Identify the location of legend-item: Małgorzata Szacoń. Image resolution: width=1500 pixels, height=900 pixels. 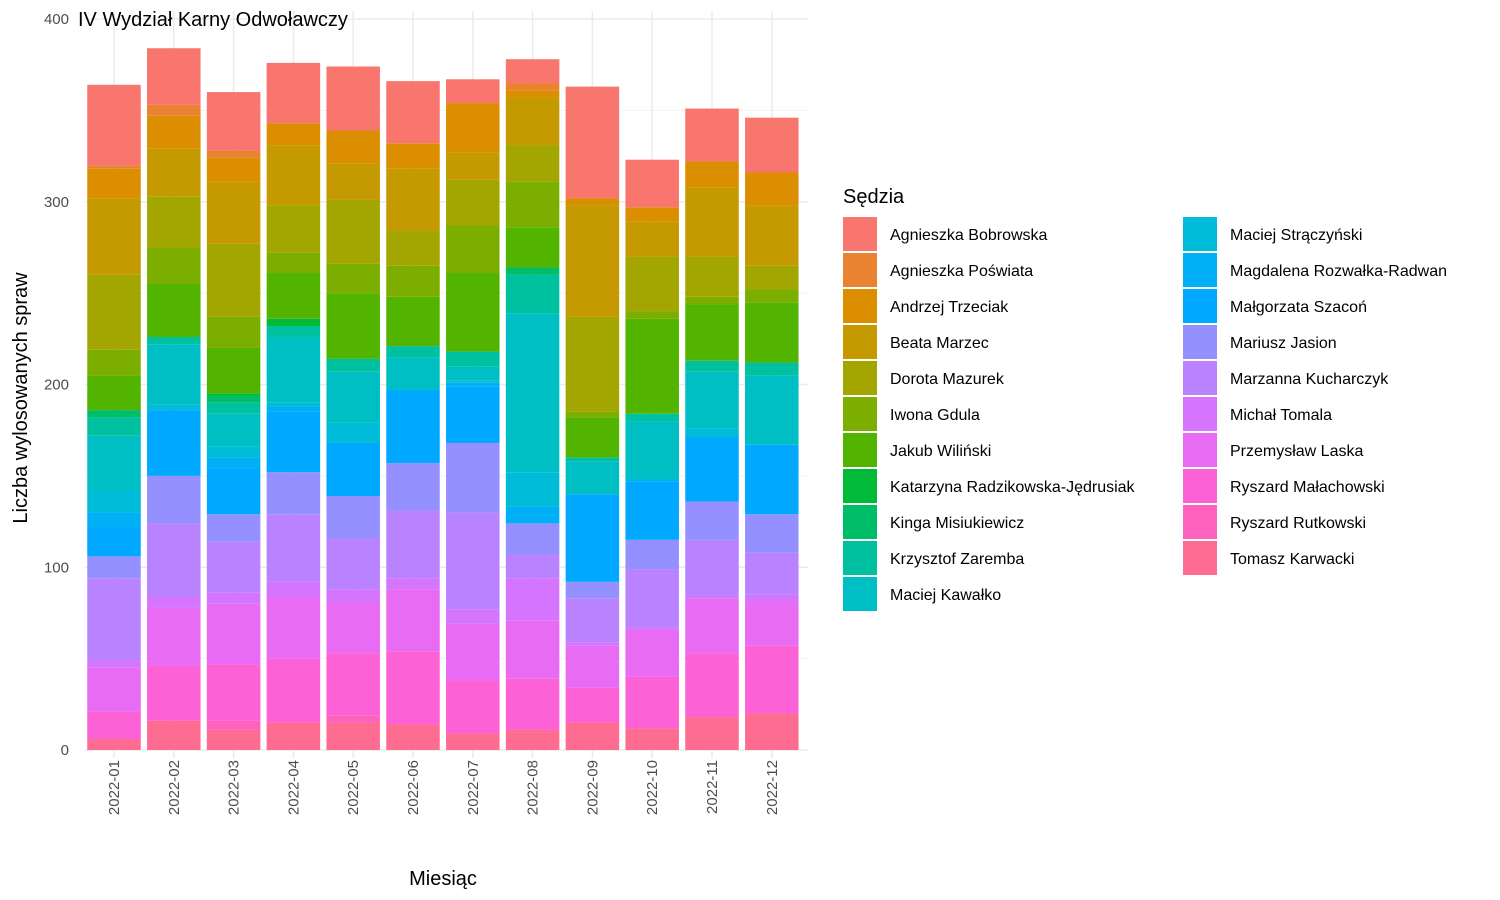
(1275, 306).